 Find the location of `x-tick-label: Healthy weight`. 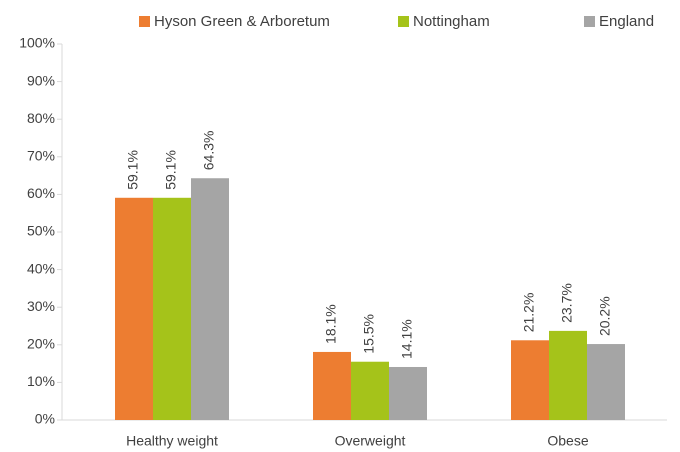

x-tick-label: Healthy weight is located at coordinates (172, 441).